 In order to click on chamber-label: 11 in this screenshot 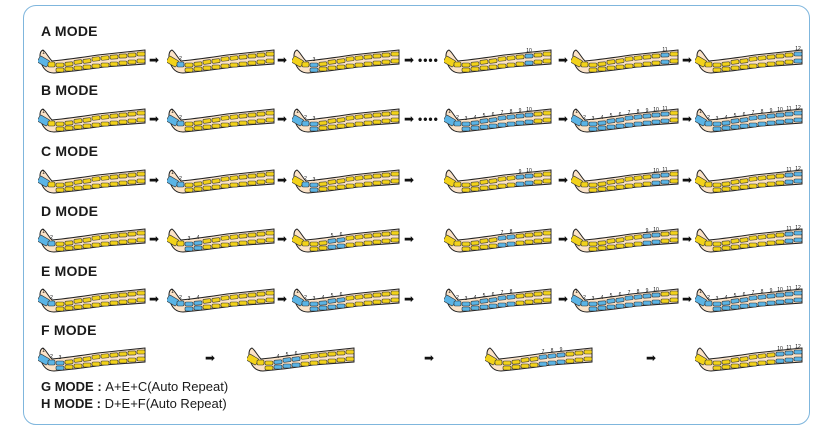, I will do `click(664, 109)`.